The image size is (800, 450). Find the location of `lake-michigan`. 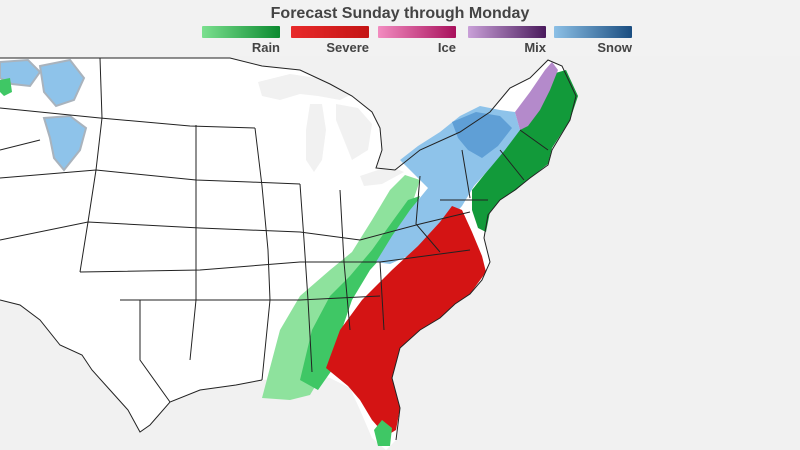

lake-michigan is located at coordinates (316, 138).